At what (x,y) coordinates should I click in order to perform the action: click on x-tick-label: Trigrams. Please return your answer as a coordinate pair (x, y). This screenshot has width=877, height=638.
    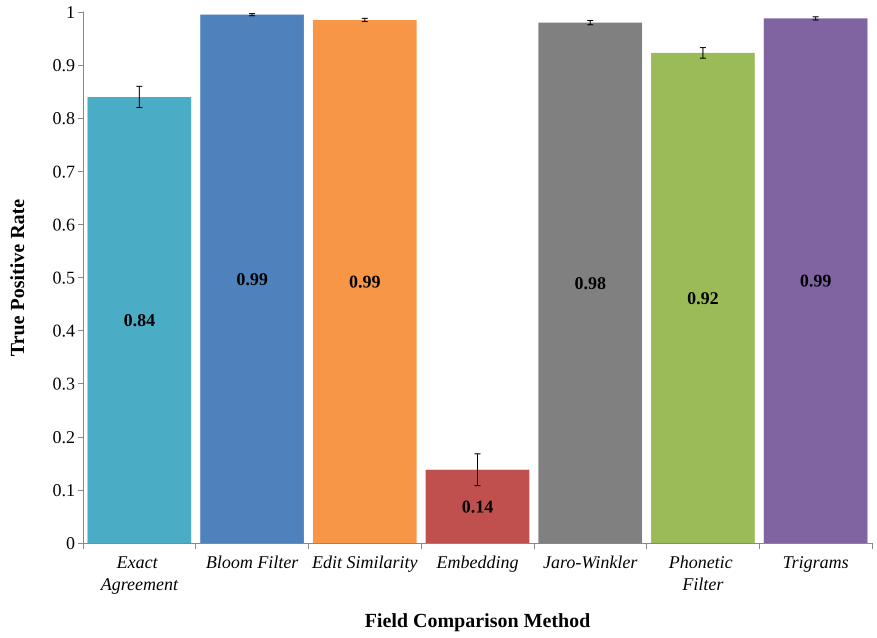
    Looking at the image, I should click on (815, 562).